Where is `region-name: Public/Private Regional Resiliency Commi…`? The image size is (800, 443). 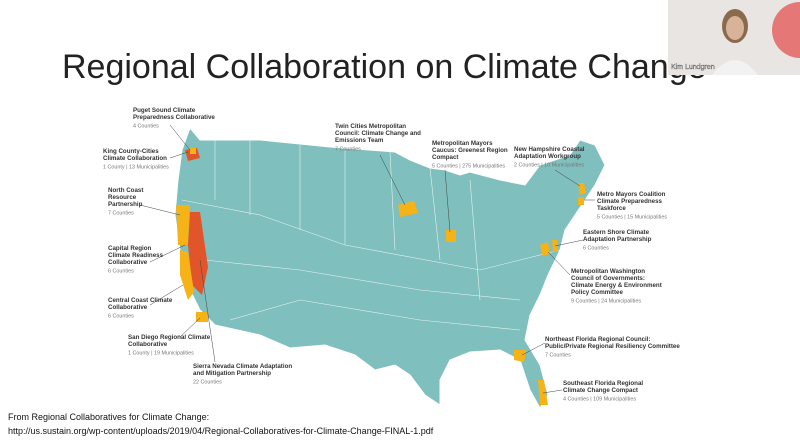 region-name: Public/Private Regional Resiliency Commi… is located at coordinates (612, 346).